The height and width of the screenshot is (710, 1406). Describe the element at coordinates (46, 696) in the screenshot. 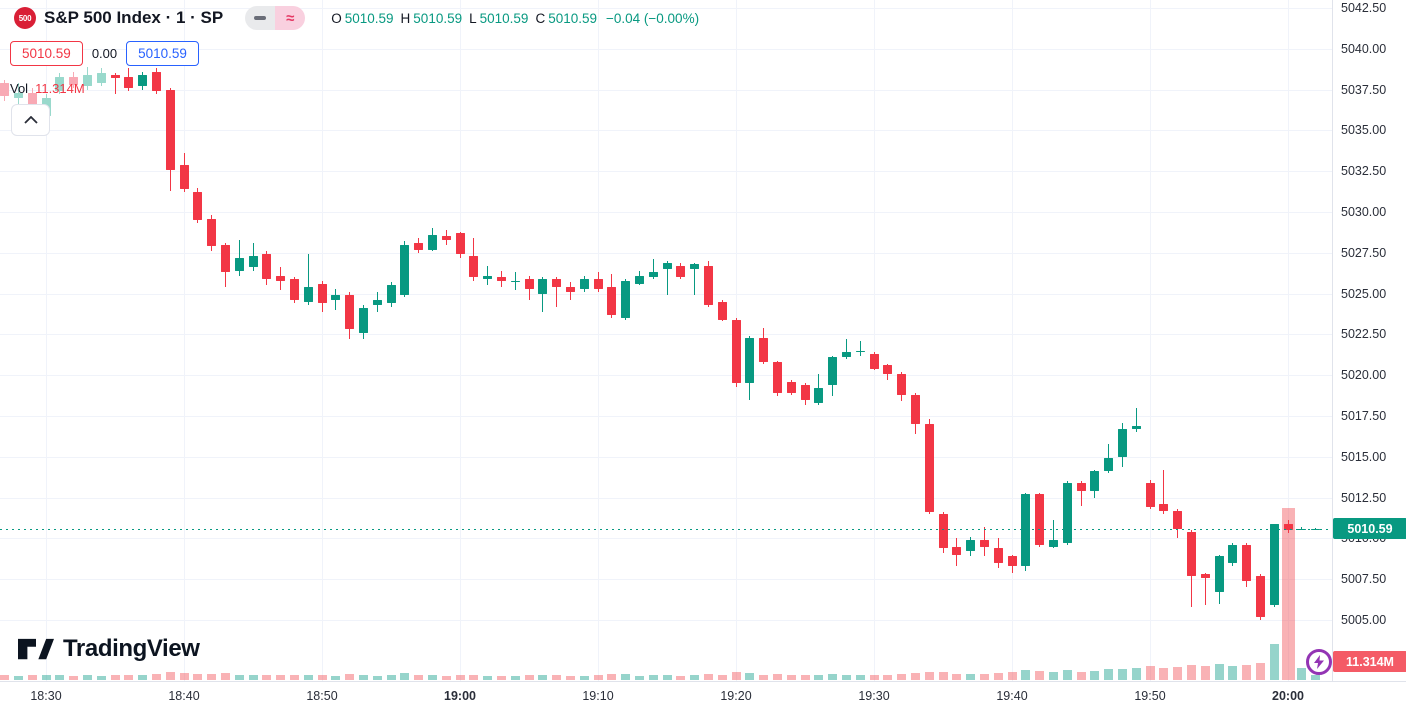

I see `time-tick-label: 18:30` at that location.